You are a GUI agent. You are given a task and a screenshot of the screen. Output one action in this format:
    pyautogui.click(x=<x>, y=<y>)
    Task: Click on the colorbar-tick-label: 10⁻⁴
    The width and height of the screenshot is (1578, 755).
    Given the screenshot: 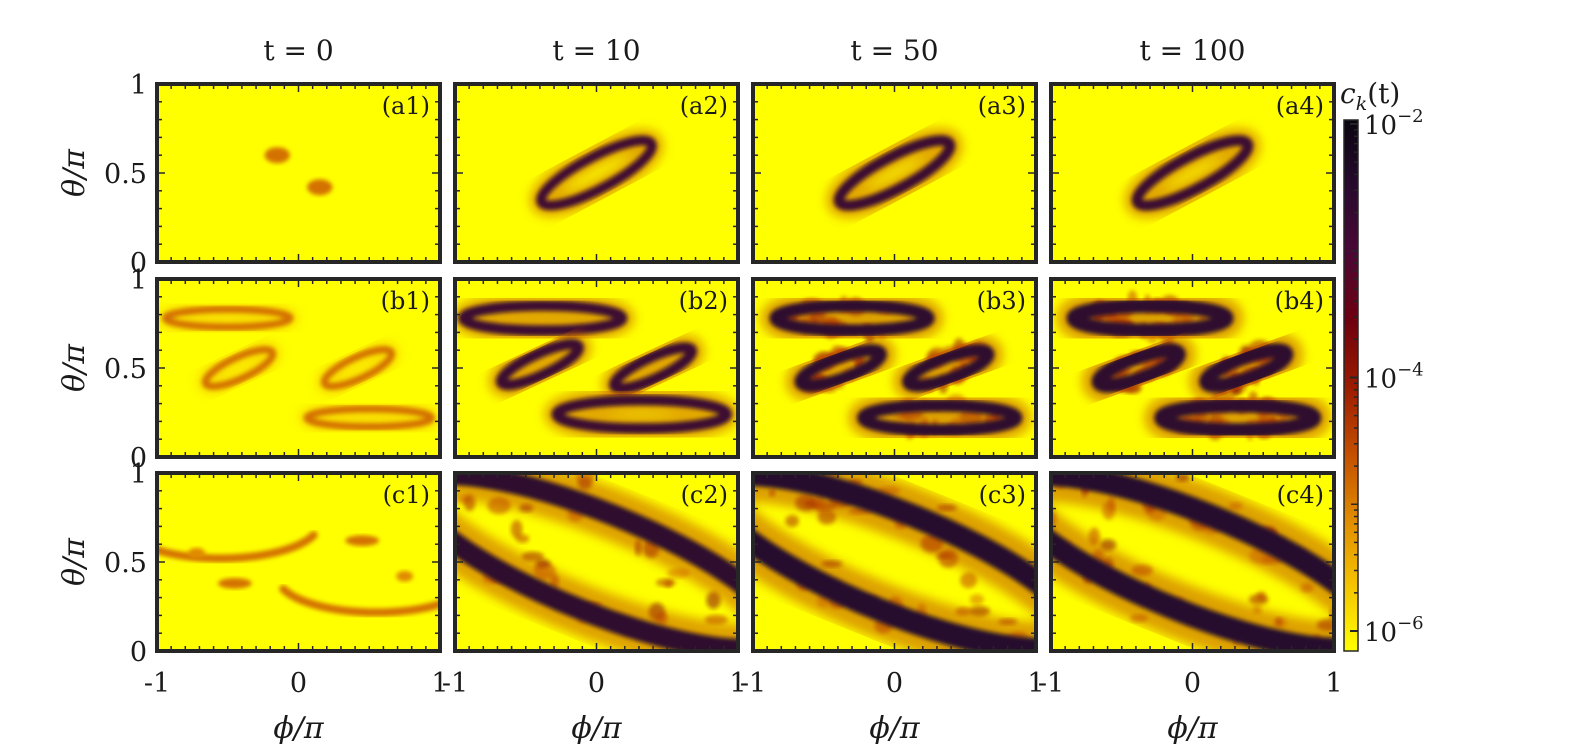 What is the action you would take?
    pyautogui.click(x=1394, y=377)
    